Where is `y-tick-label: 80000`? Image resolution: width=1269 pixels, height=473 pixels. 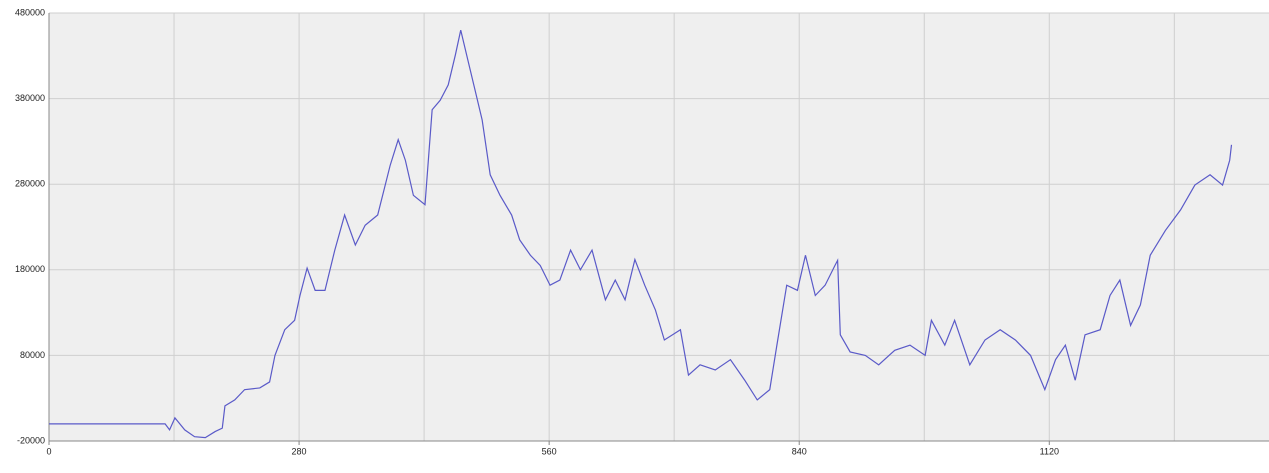
y-tick-label: 80000 is located at coordinates (32, 355).